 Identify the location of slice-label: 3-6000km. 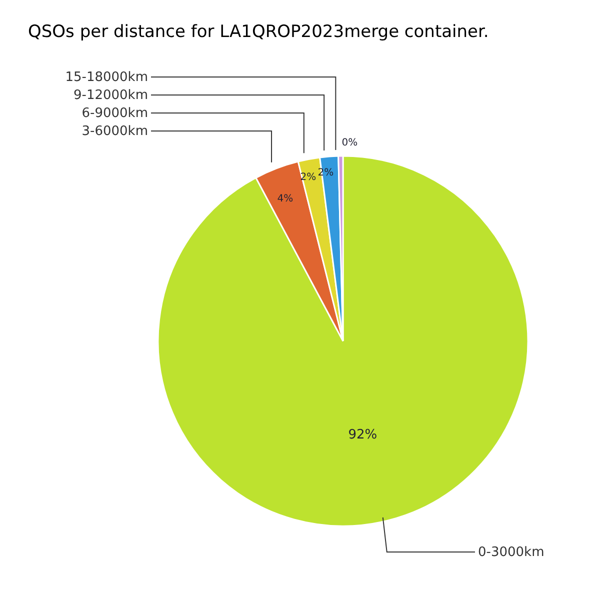
(115, 131).